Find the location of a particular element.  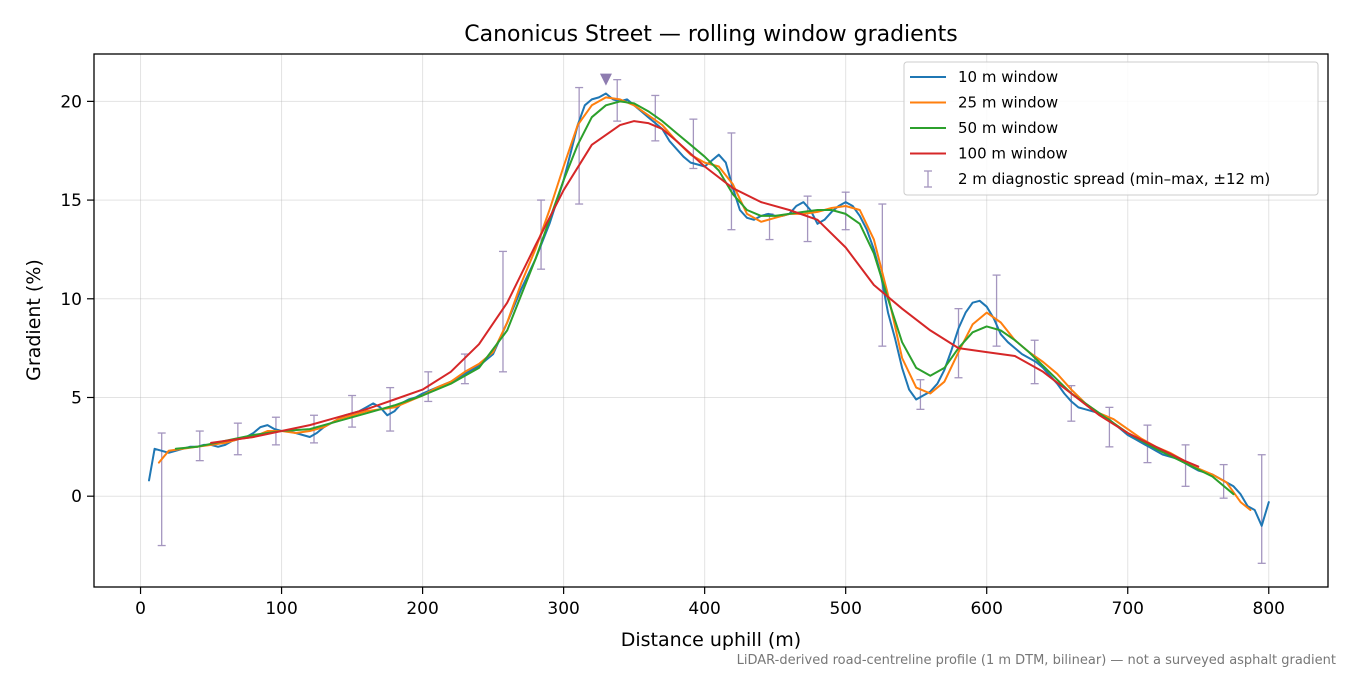

peak-marker-triangle is located at coordinates (605, 79).